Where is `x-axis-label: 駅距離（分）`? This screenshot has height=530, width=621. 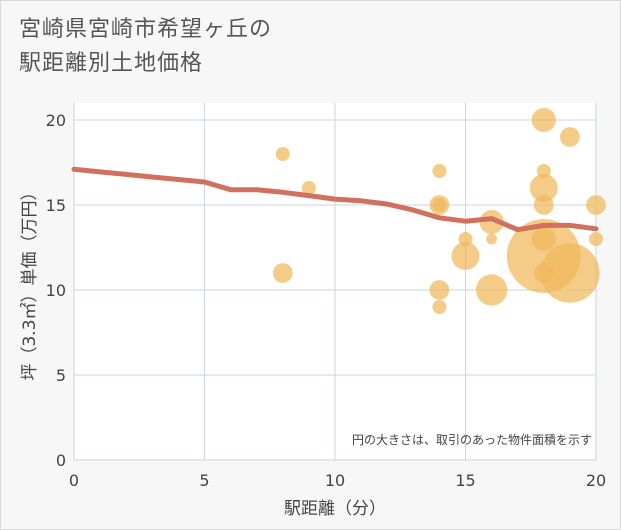 x-axis-label: 駅距離（分） is located at coordinates (335, 509).